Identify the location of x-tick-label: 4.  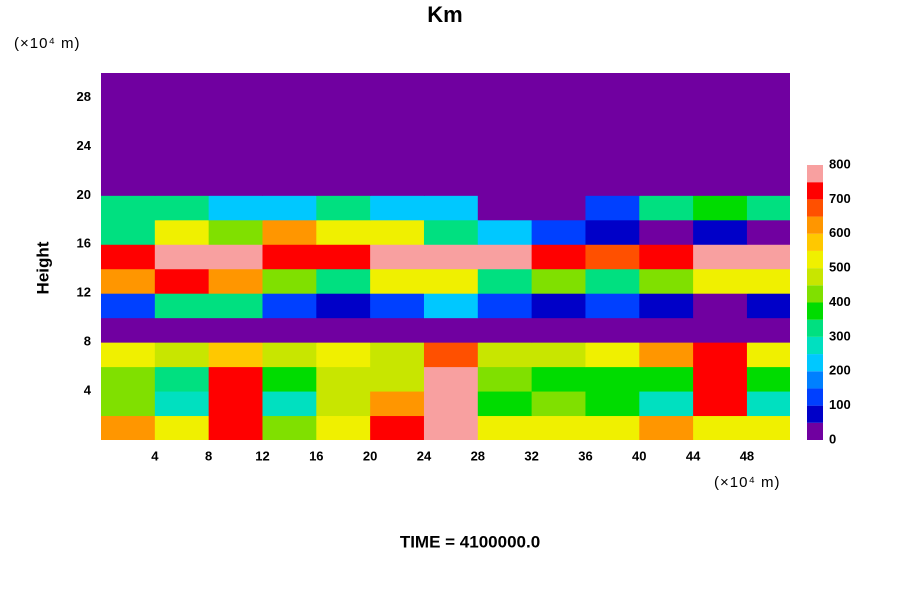
(155, 455).